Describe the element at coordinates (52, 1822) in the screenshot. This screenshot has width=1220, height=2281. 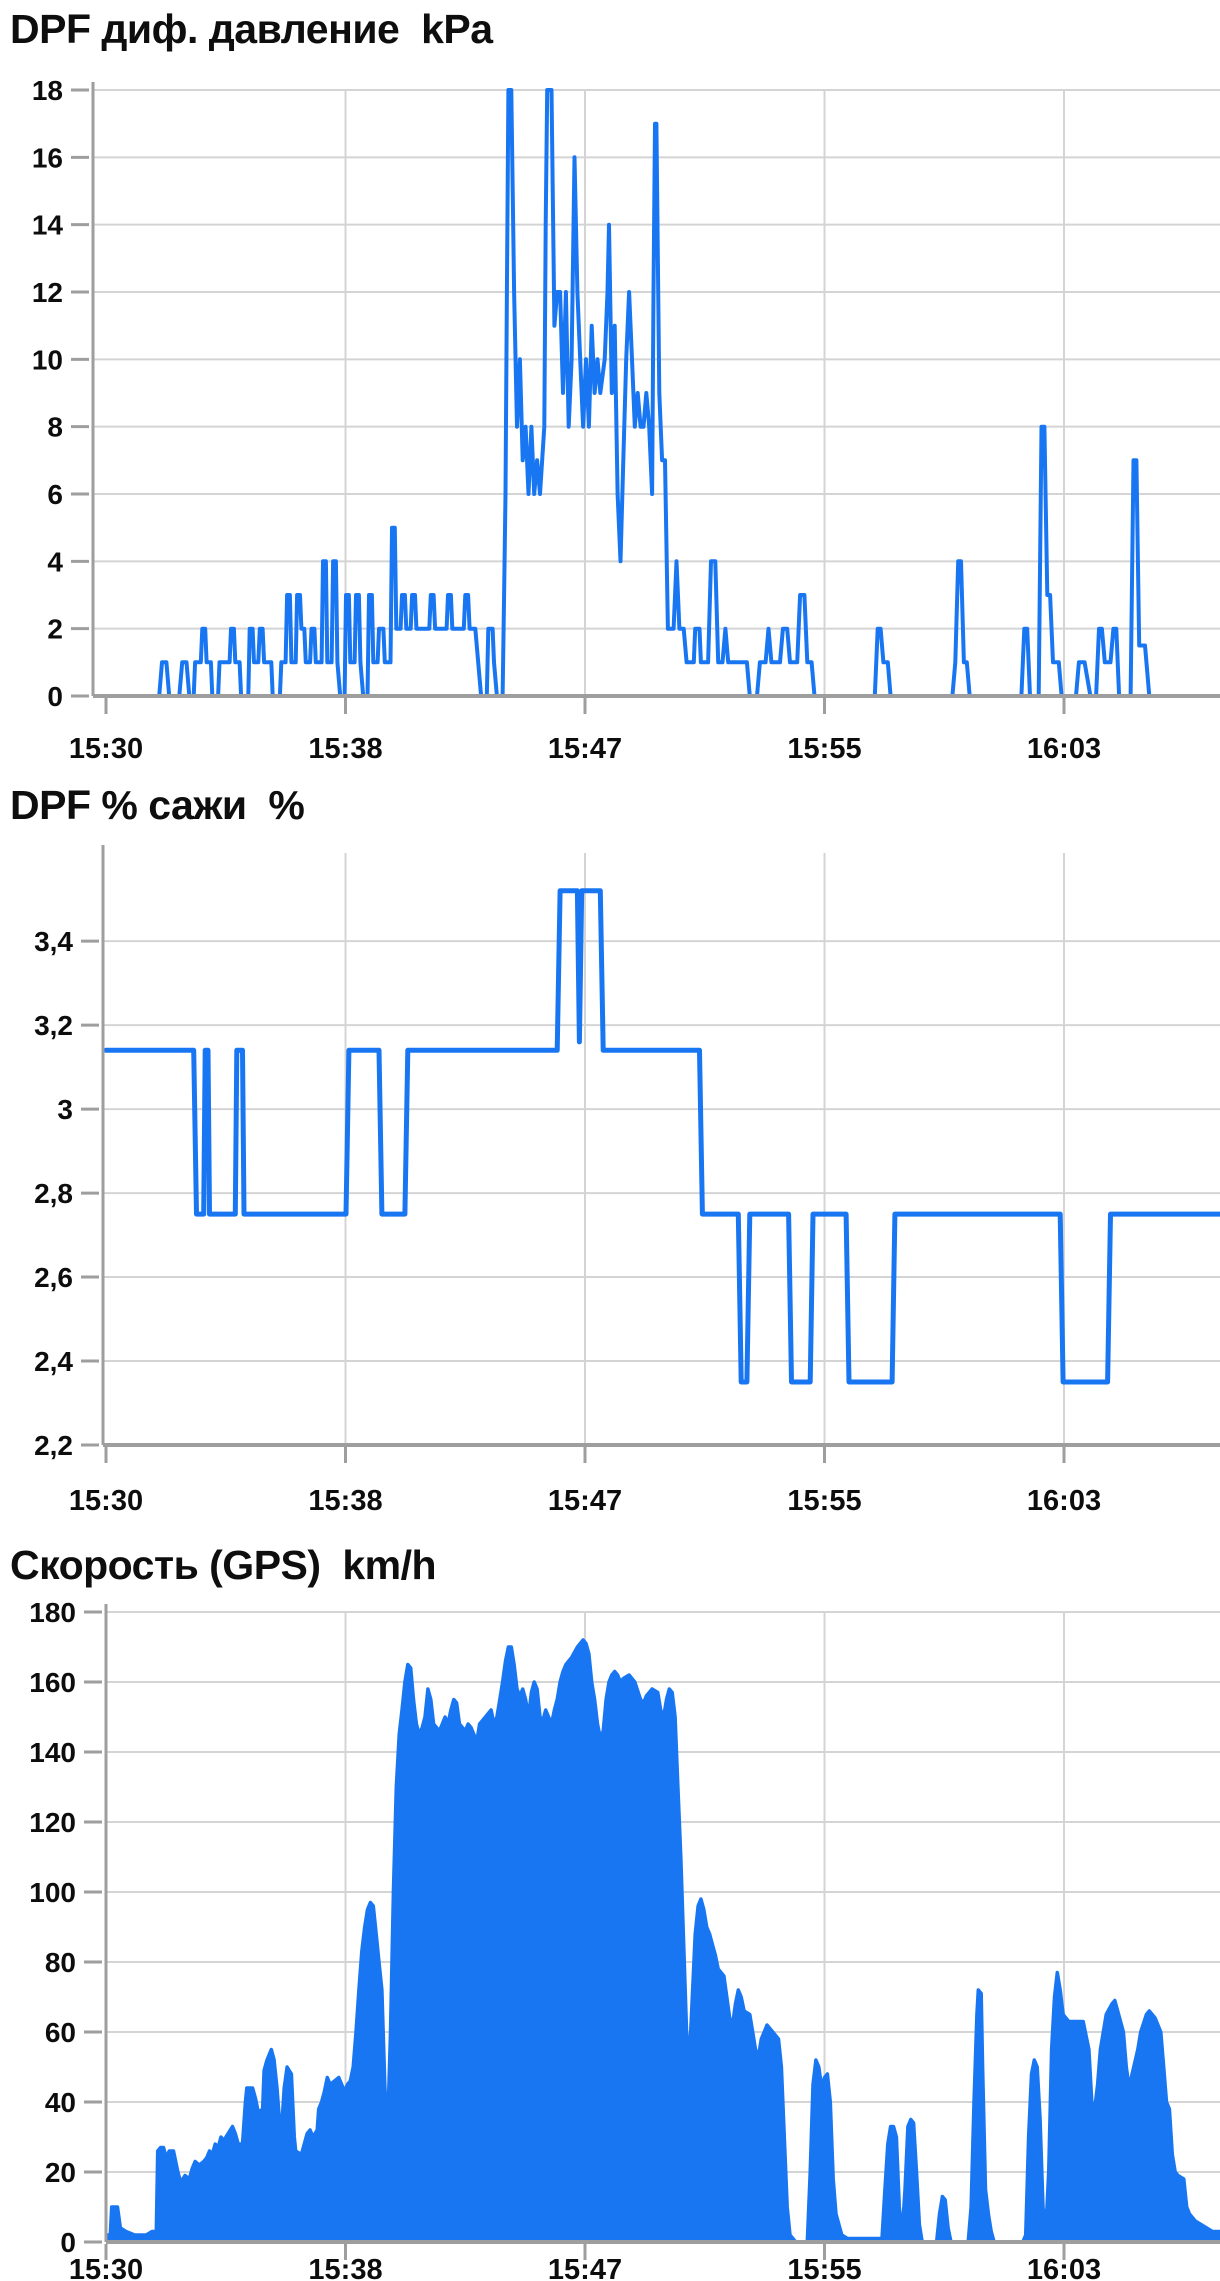
I see `y-tick-label: 120` at that location.